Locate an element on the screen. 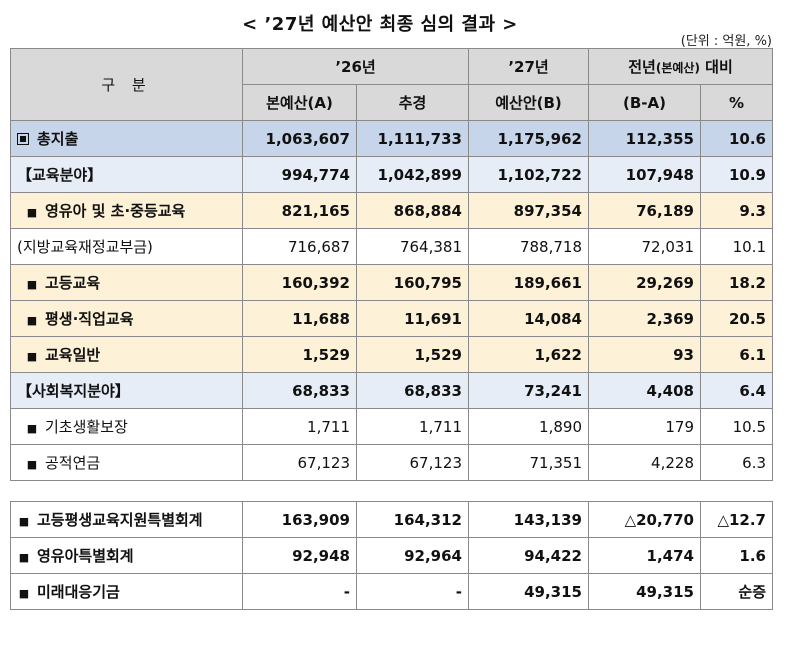  row-label: 【교육분야】 is located at coordinates (126, 174).